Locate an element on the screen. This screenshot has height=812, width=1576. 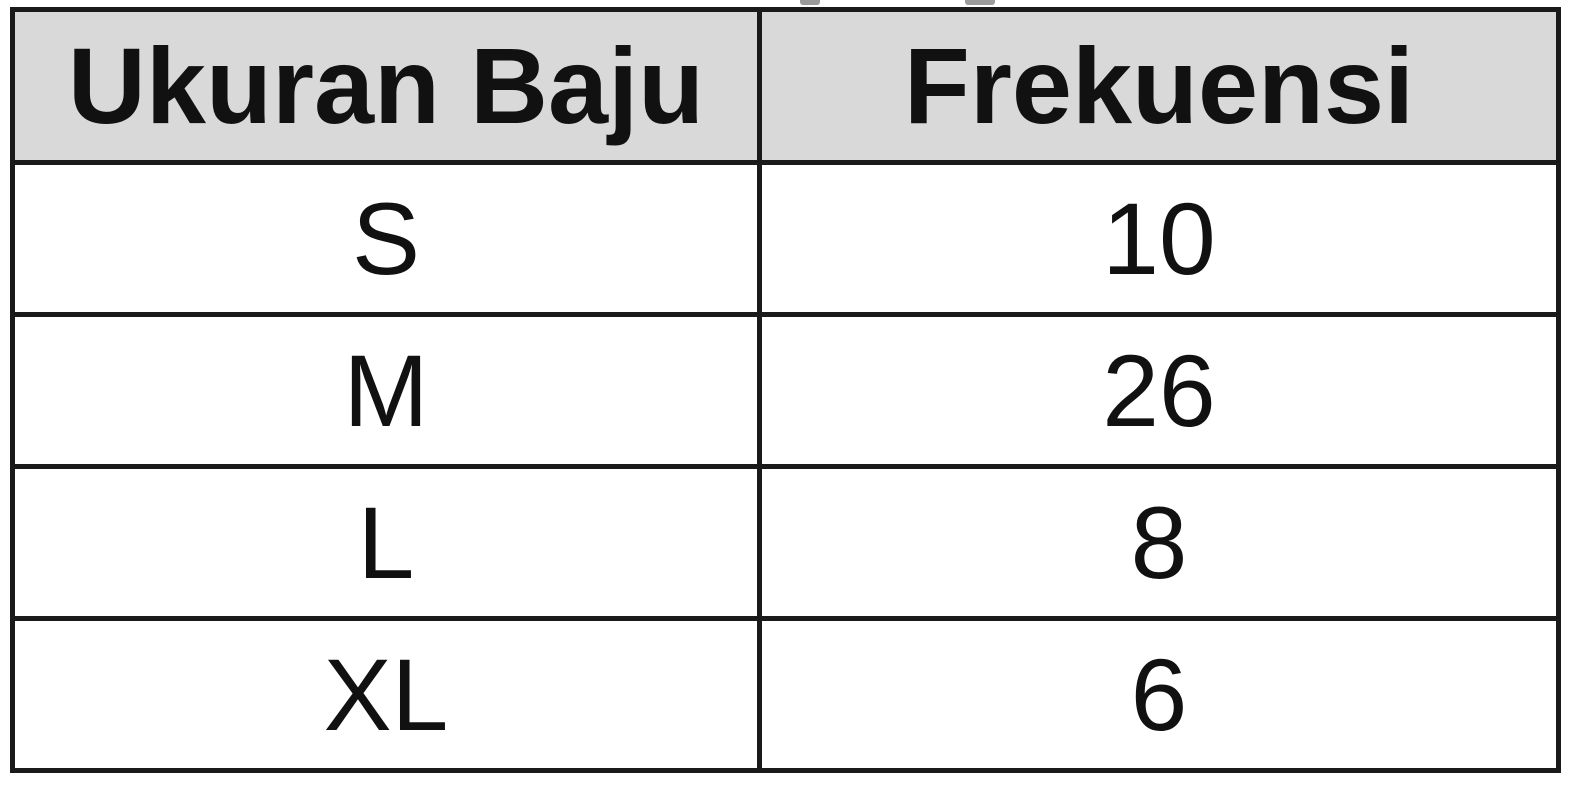
cell-ukuran: S is located at coordinates (386, 238).